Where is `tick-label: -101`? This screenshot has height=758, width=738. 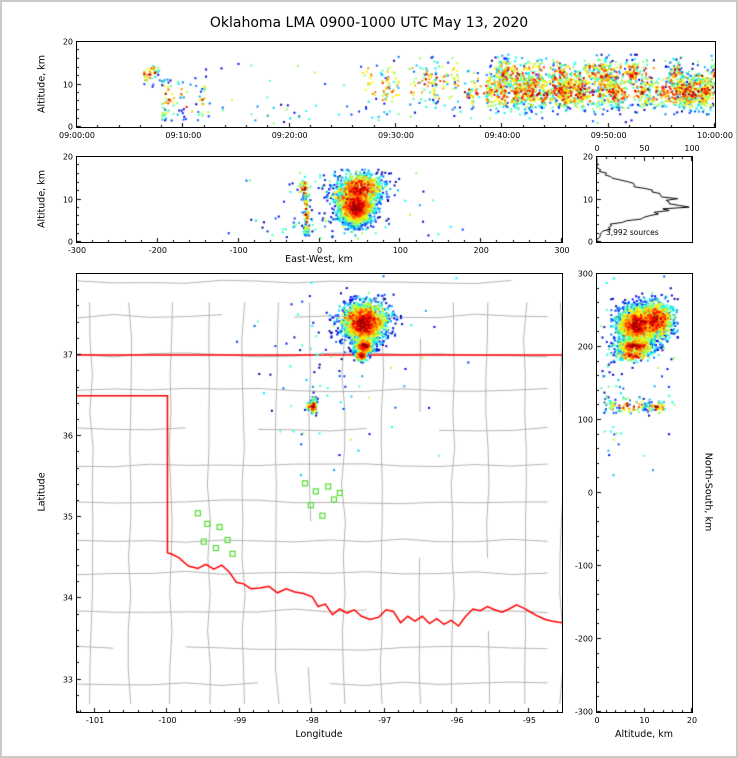 tick-label: -101 is located at coordinates (95, 720).